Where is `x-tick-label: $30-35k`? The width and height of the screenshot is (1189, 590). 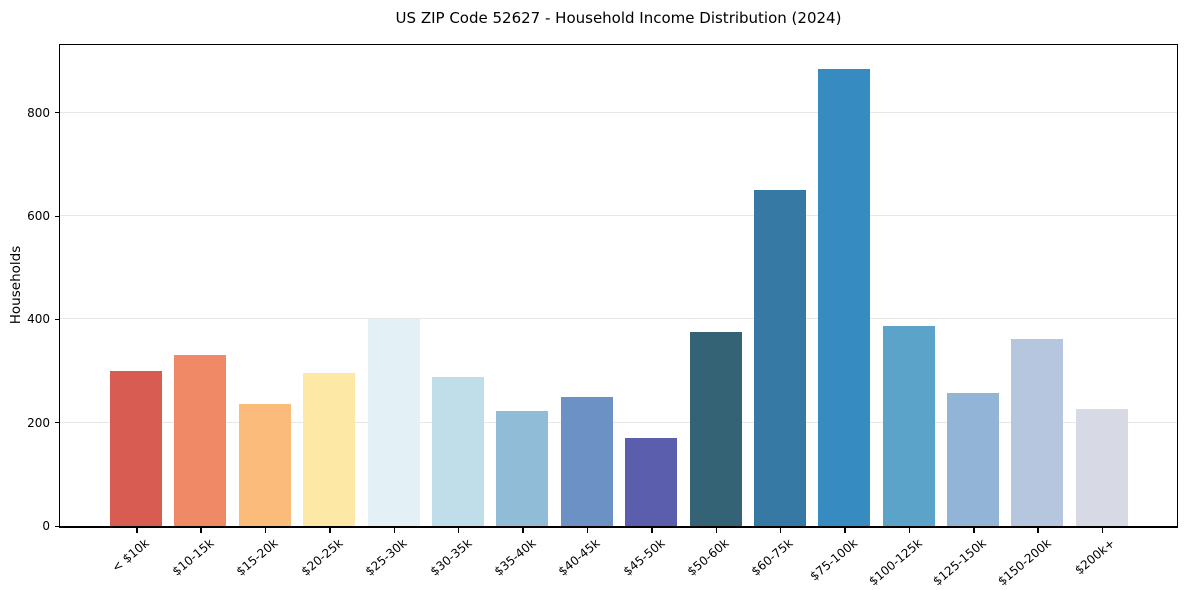
x-tick-label: $30-35k is located at coordinates (450, 557).